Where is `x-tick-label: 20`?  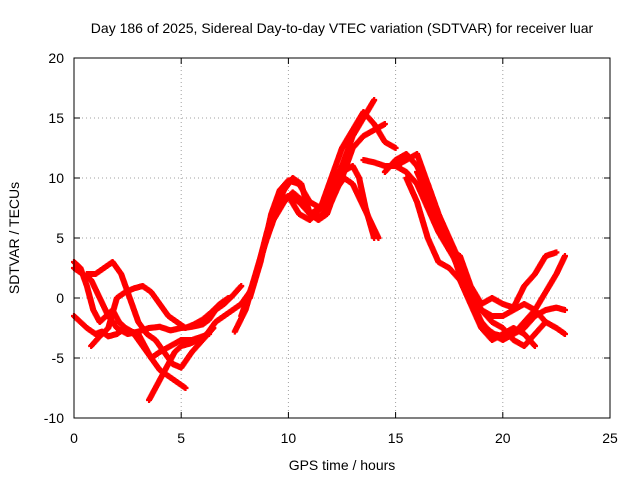
x-tick-label: 20 is located at coordinates (503, 438).